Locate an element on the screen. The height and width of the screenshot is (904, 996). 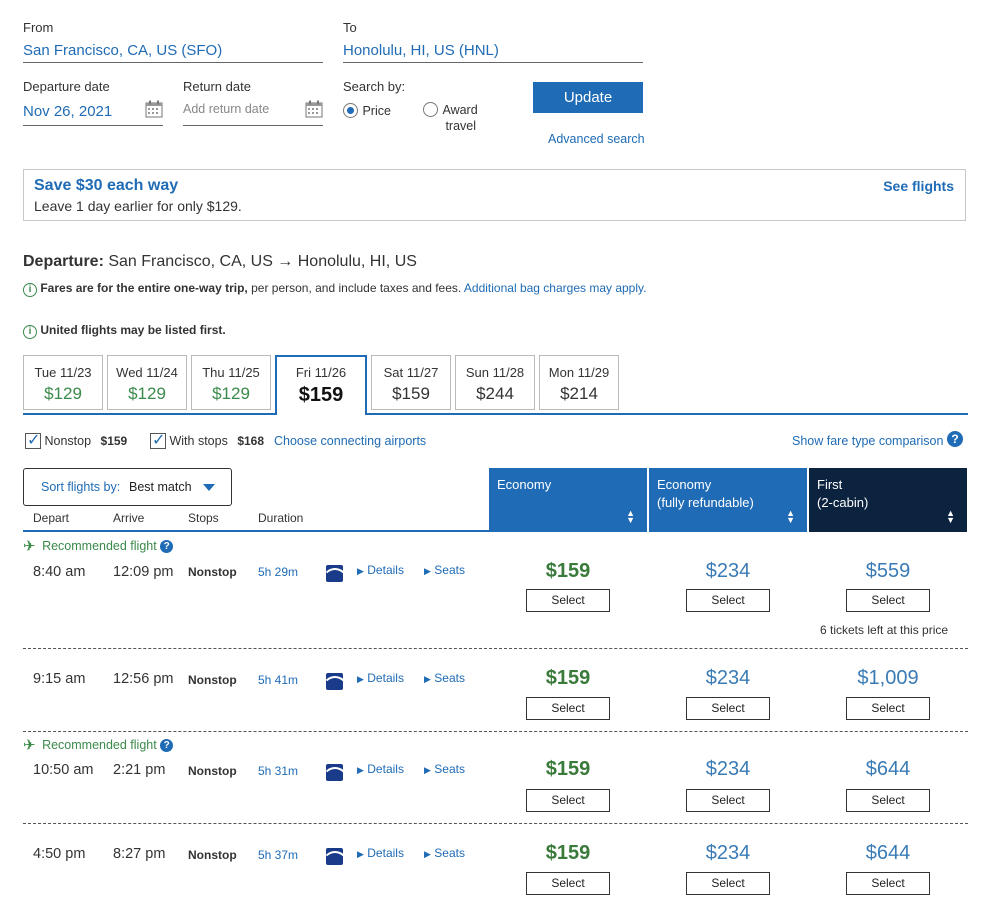
award-radio-label-2: travel is located at coordinates (461, 126).